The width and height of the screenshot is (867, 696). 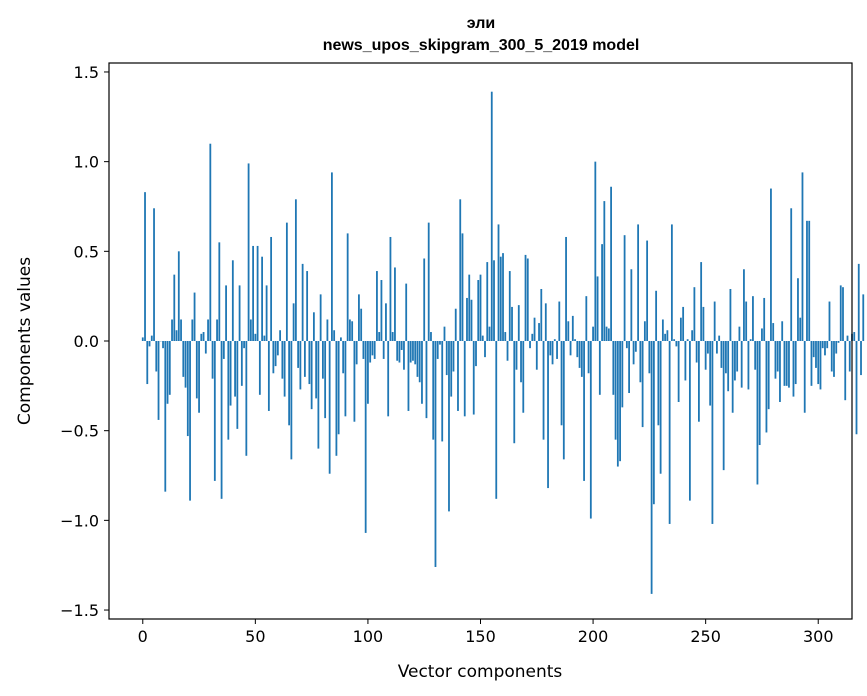 I want to click on y-tick-label: −1.0, so click(x=79, y=520).